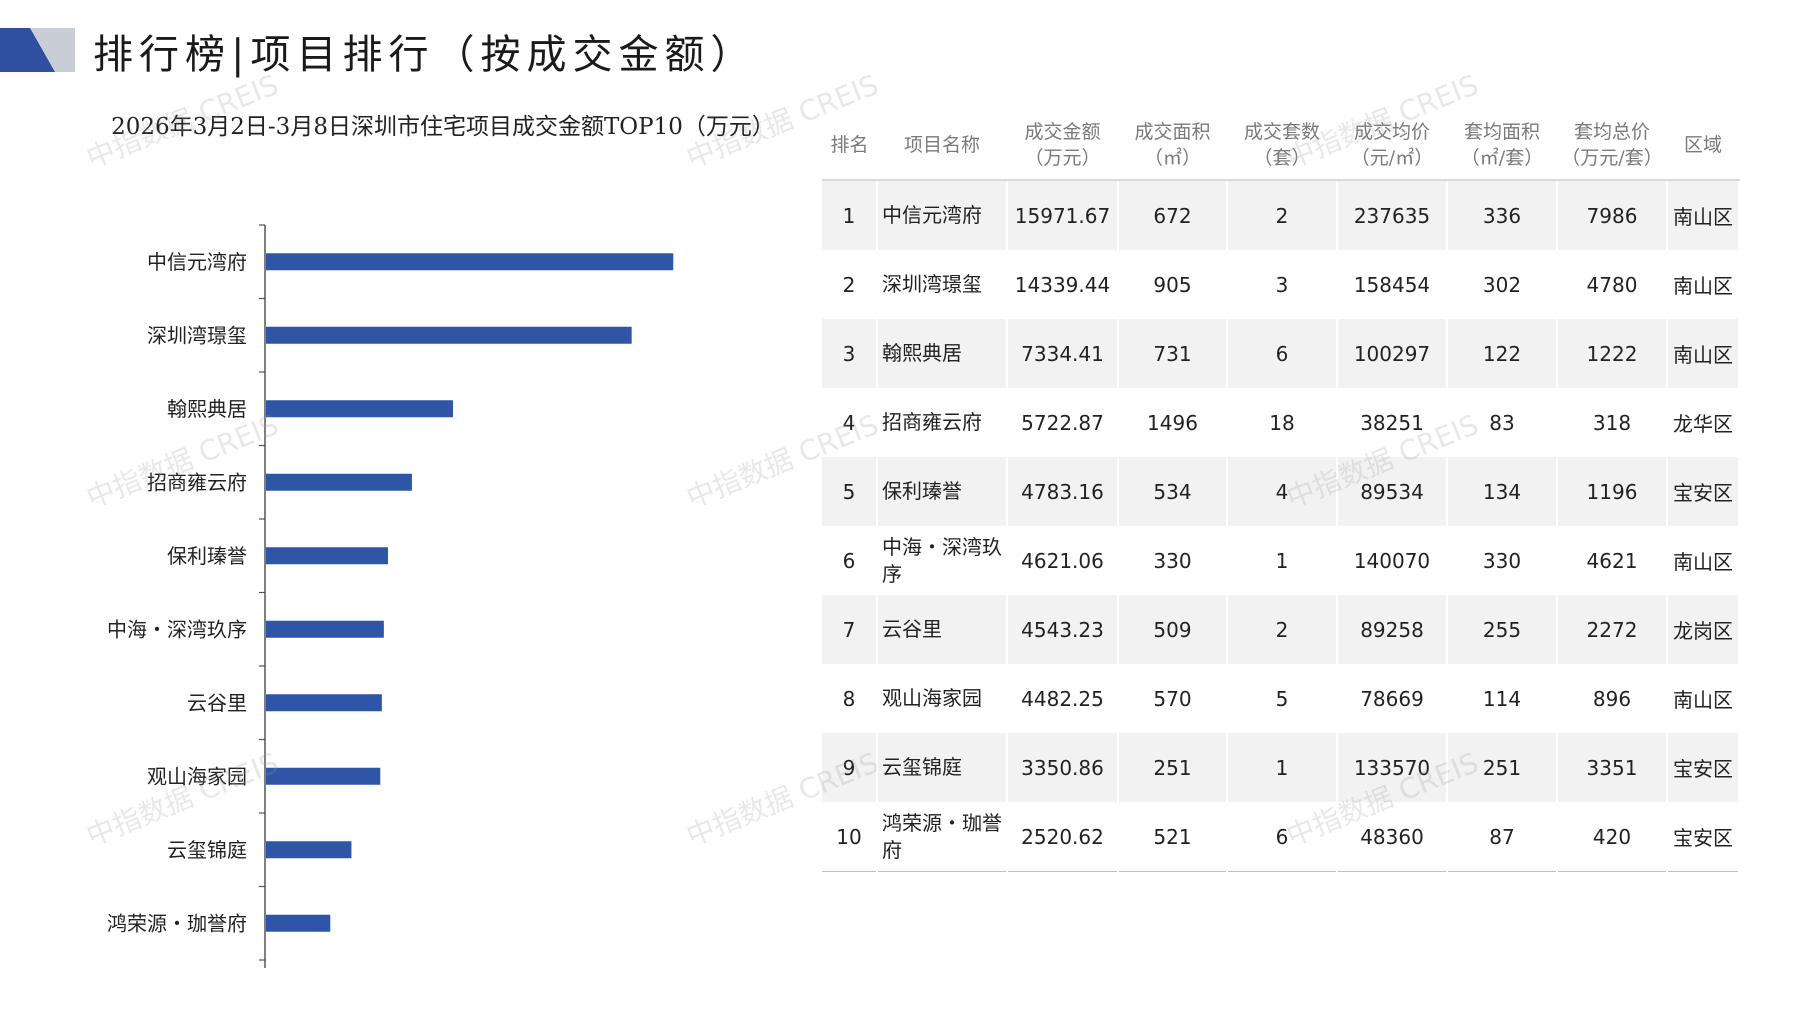 The height and width of the screenshot is (1010, 1797). I want to click on table-header-cell: 区域, so click(1703, 146).